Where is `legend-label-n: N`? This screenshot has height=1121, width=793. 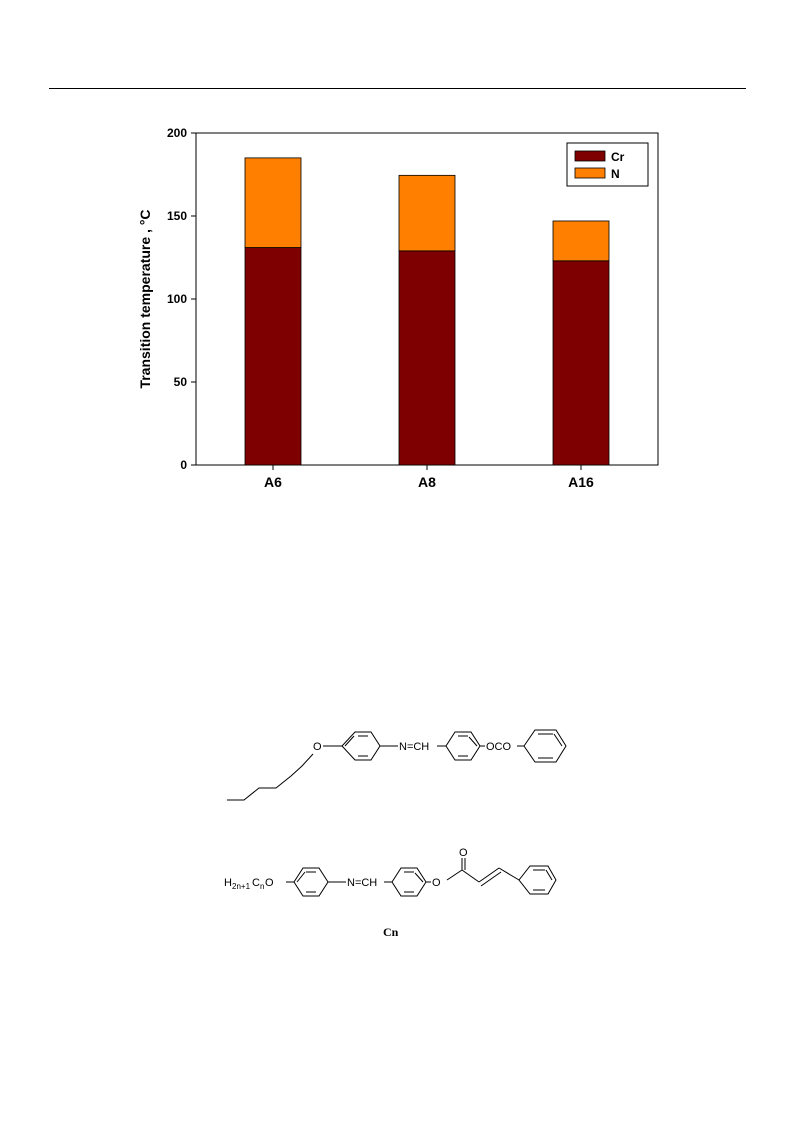
legend-label-n: N is located at coordinates (615, 174).